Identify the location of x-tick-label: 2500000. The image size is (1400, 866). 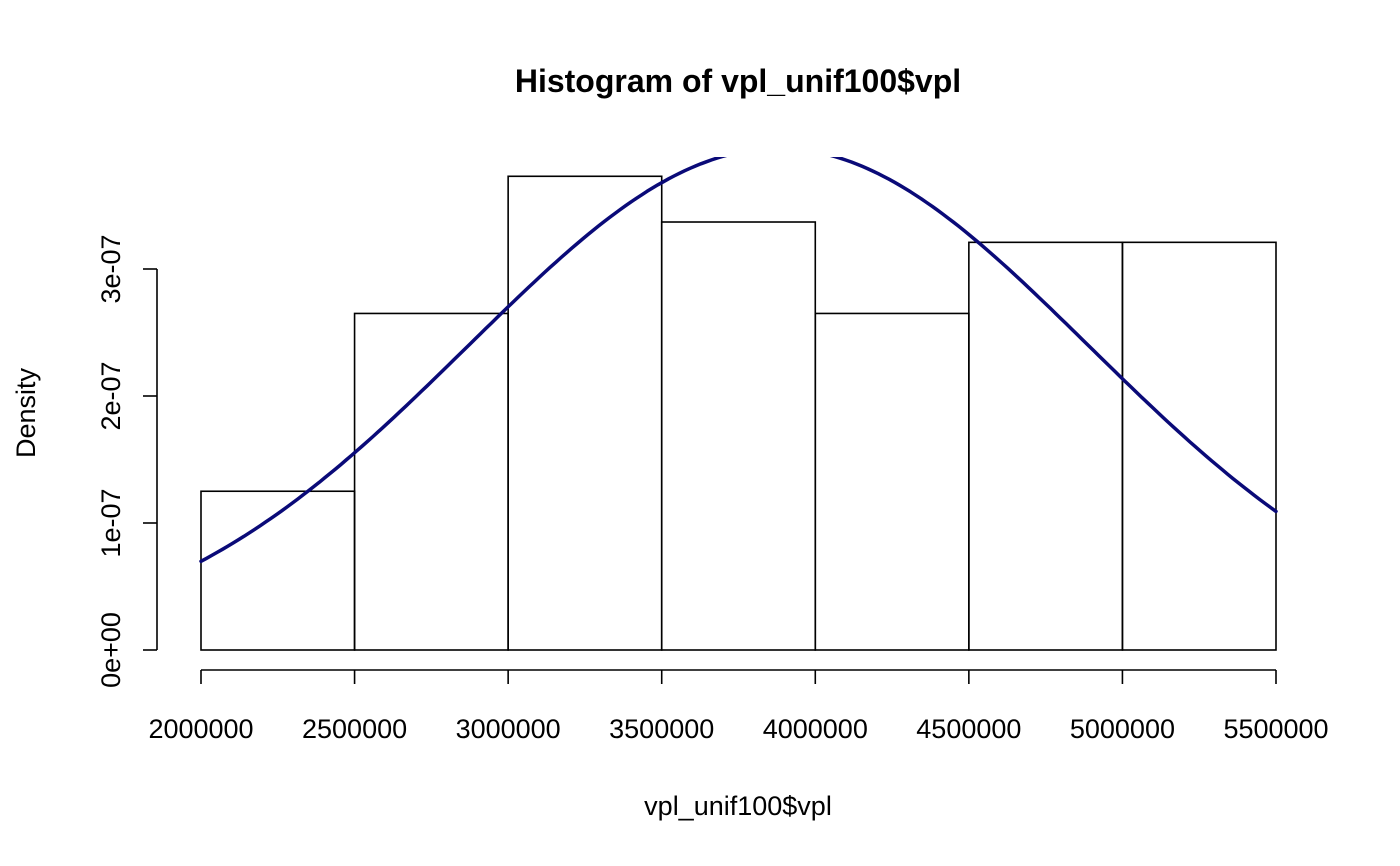
(354, 729).